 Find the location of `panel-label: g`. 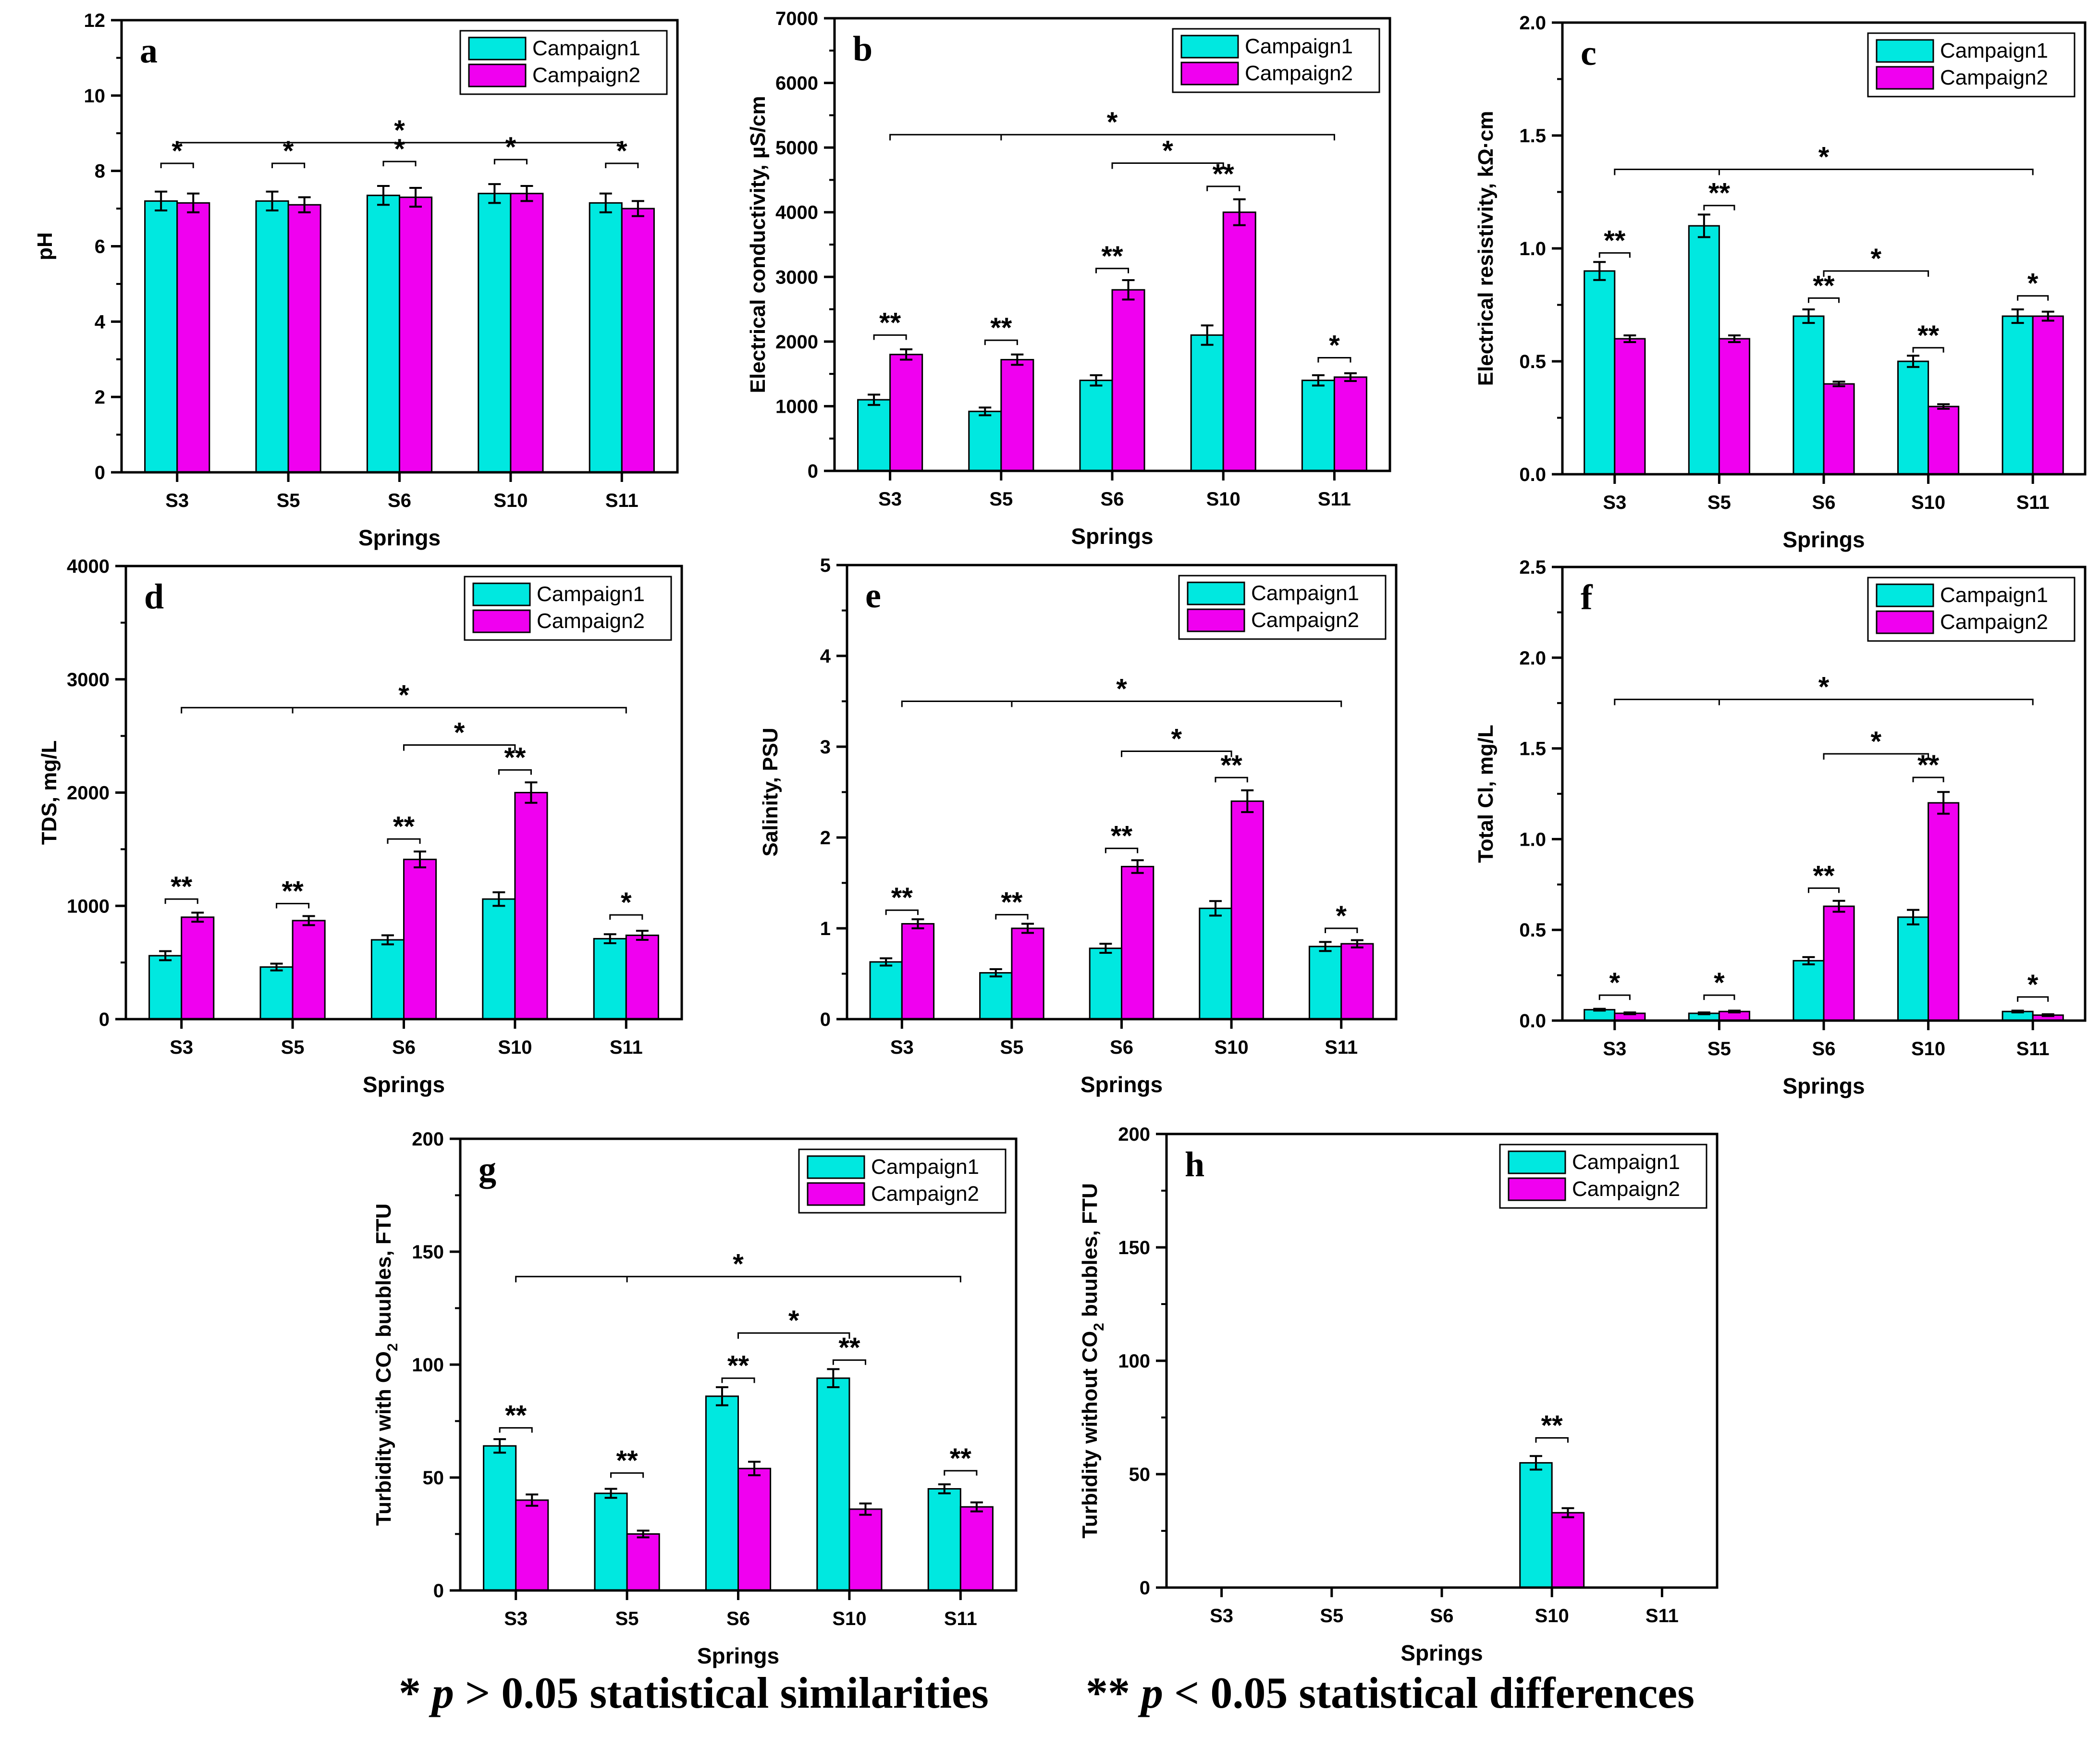

panel-label: g is located at coordinates (487, 1169).